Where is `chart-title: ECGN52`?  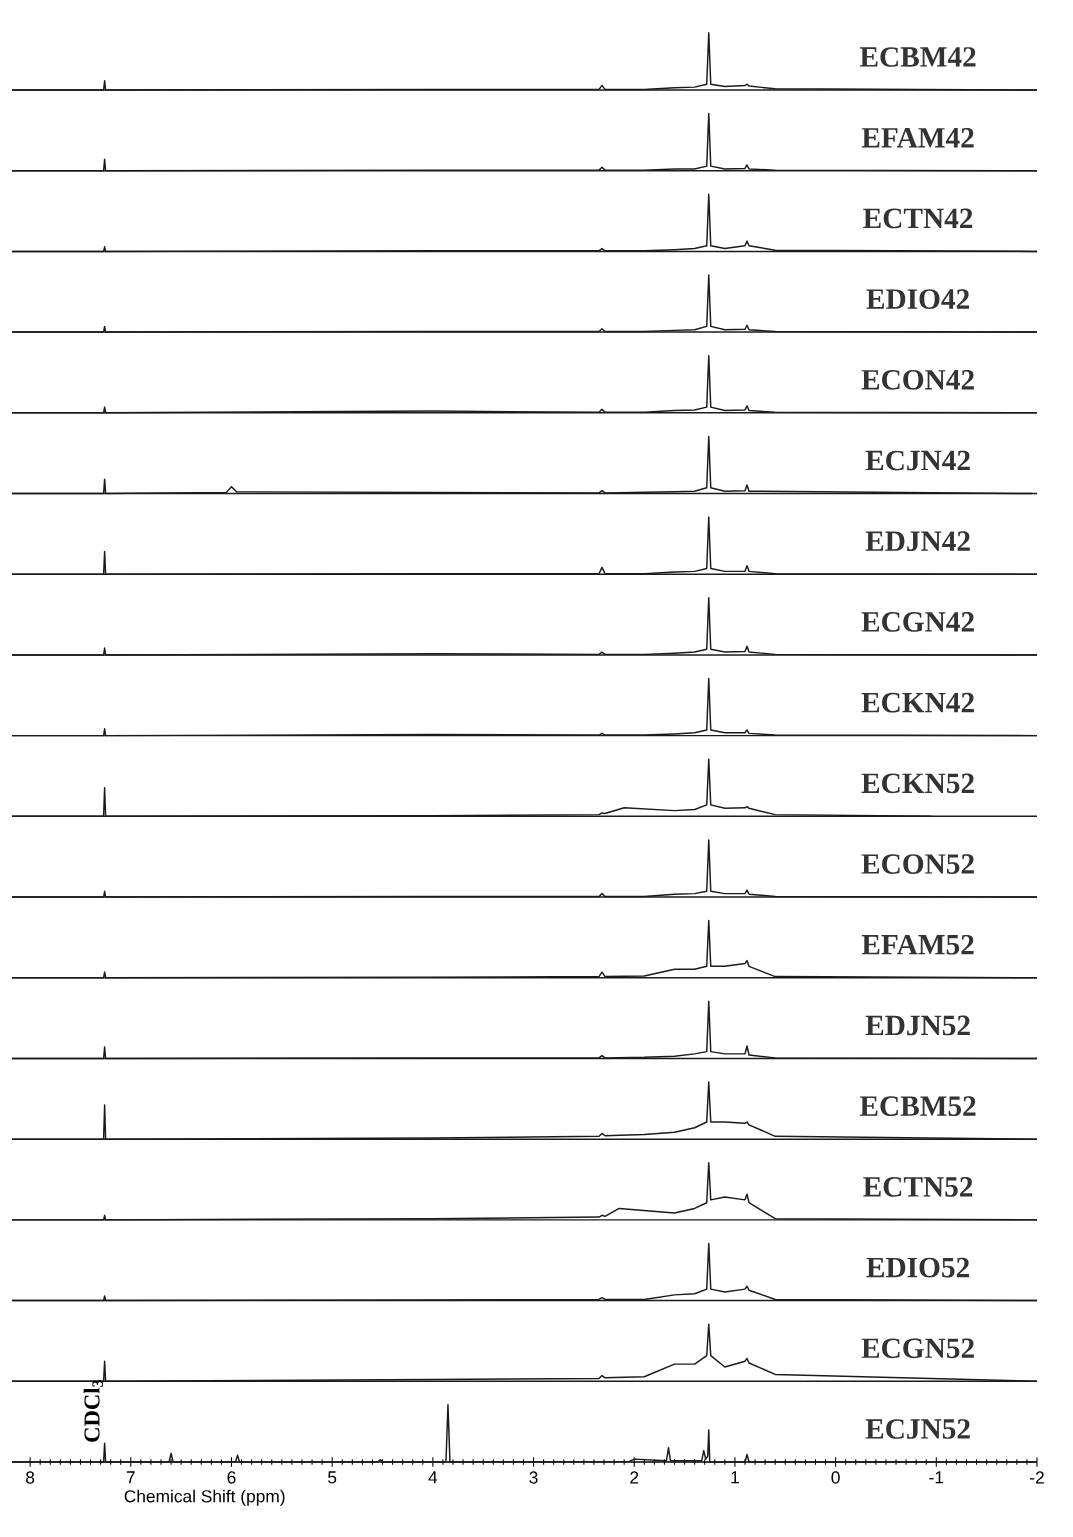
chart-title: ECGN52 is located at coordinates (917, 1348).